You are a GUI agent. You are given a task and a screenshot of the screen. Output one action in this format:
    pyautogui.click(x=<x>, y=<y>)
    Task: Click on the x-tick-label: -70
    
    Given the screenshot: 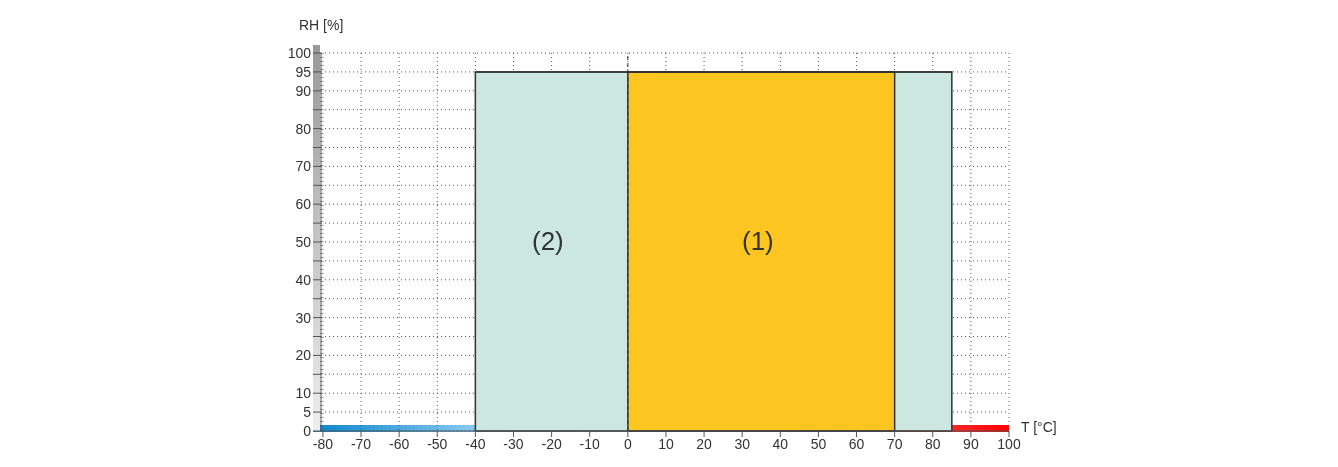 What is the action you would take?
    pyautogui.click(x=361, y=443)
    